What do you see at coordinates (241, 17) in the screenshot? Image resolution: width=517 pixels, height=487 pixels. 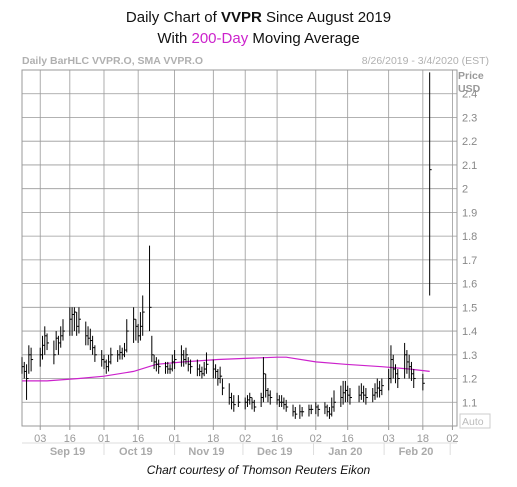 I see `chart-ticker: VVPR` at bounding box center [241, 17].